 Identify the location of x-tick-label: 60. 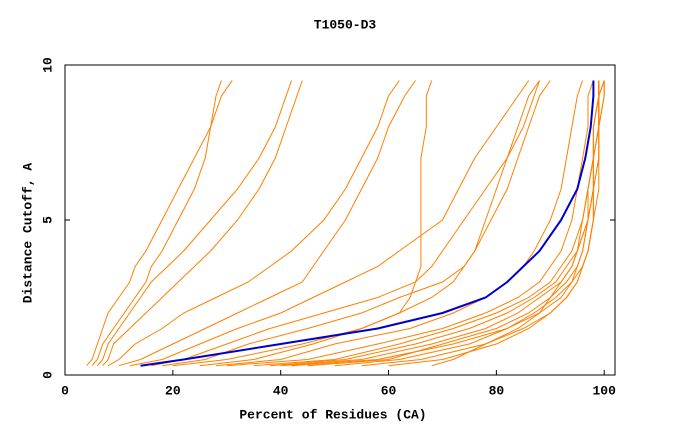
(389, 390).